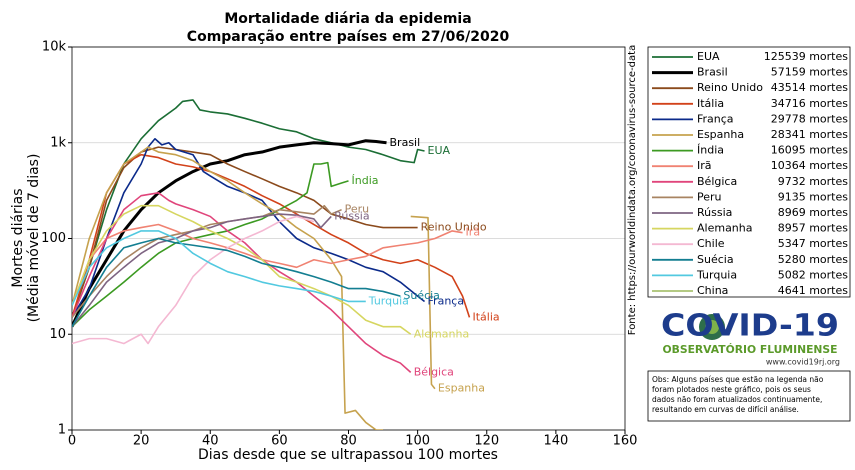 Image resolution: width=855 pixels, height=470 pixels. Describe the element at coordinates (813, 290) in the screenshot. I see `legend-value: 4641 mortes` at that location.